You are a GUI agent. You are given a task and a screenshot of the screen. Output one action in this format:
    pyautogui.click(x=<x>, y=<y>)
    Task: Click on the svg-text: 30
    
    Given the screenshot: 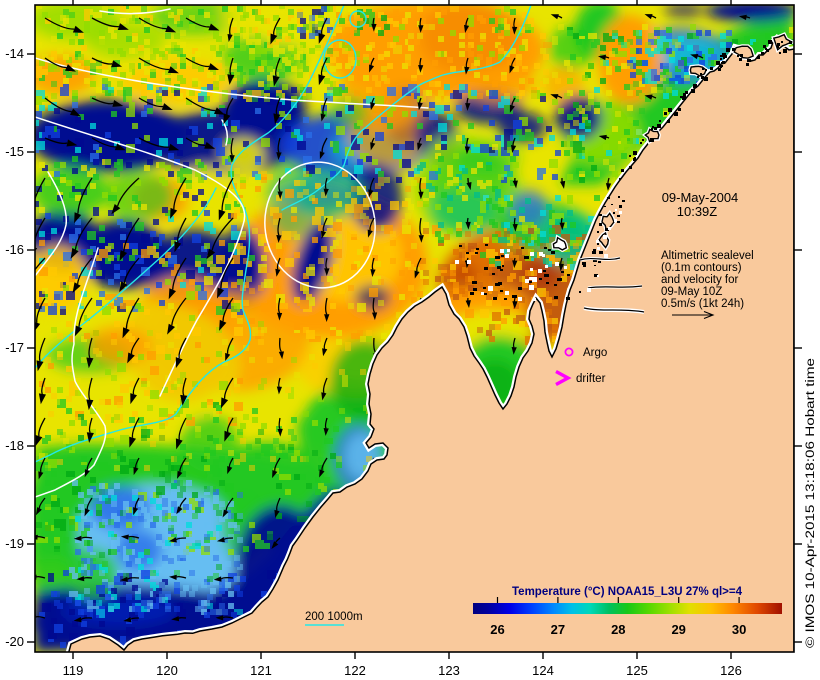 What is the action you would take?
    pyautogui.click(x=739, y=629)
    